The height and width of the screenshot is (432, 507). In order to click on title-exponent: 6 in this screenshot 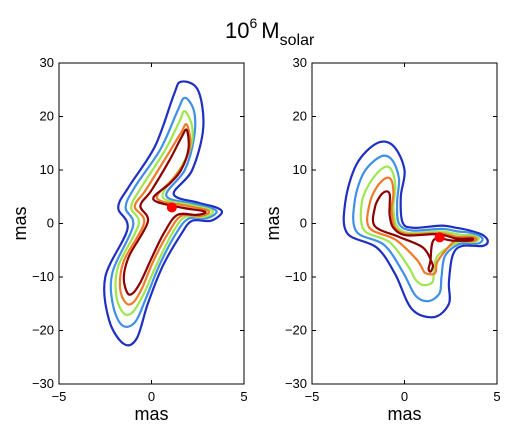, I will do `click(253, 23)`.